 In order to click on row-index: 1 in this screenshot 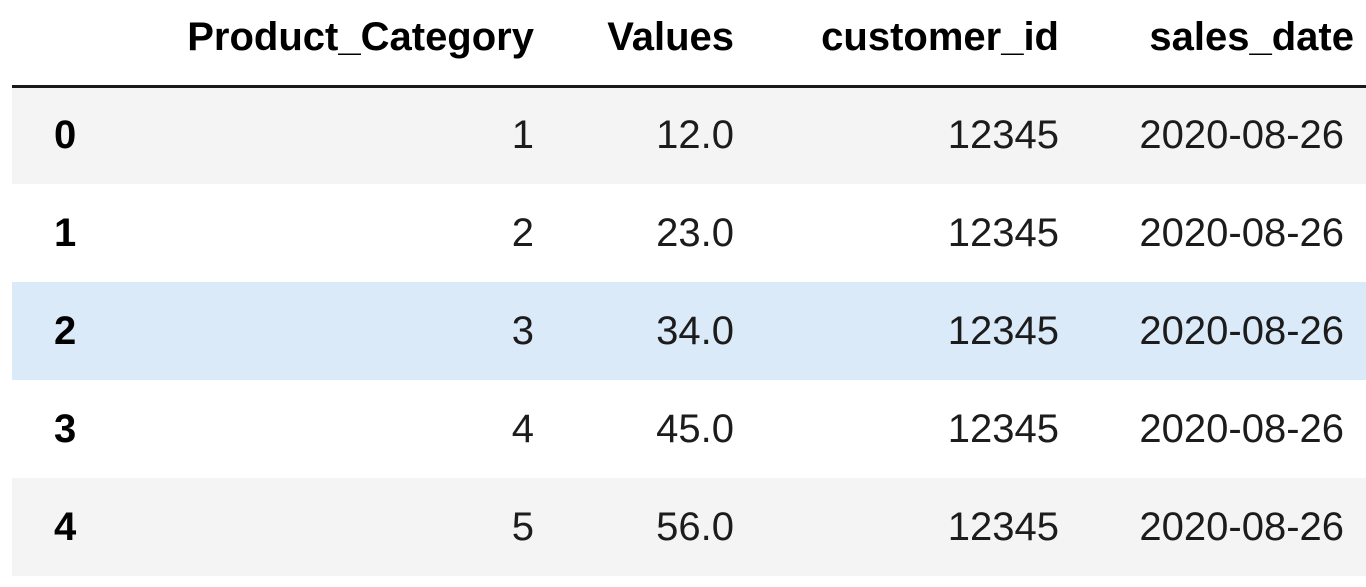, I will do `click(65, 232)`.